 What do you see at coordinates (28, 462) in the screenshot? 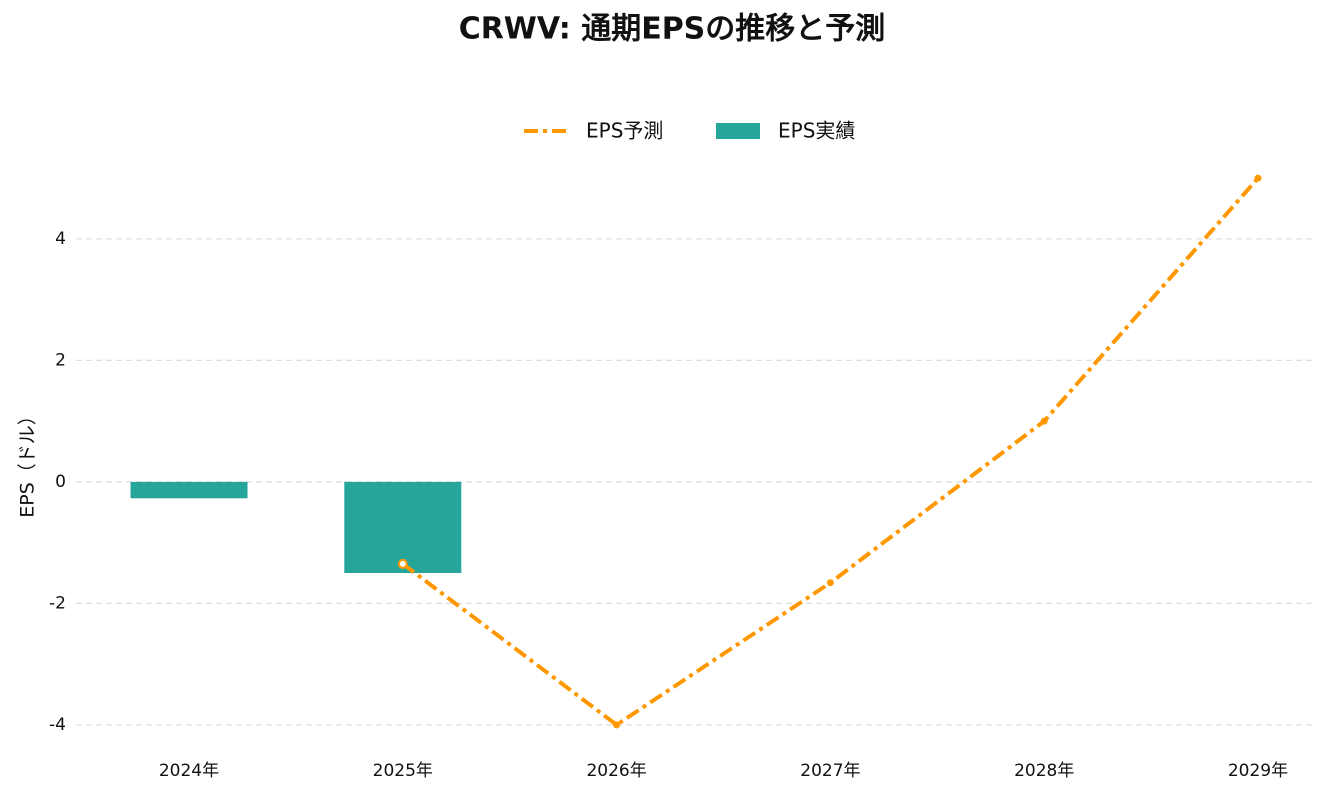
I see `y-axis-label: EPS（ドル）` at bounding box center [28, 462].